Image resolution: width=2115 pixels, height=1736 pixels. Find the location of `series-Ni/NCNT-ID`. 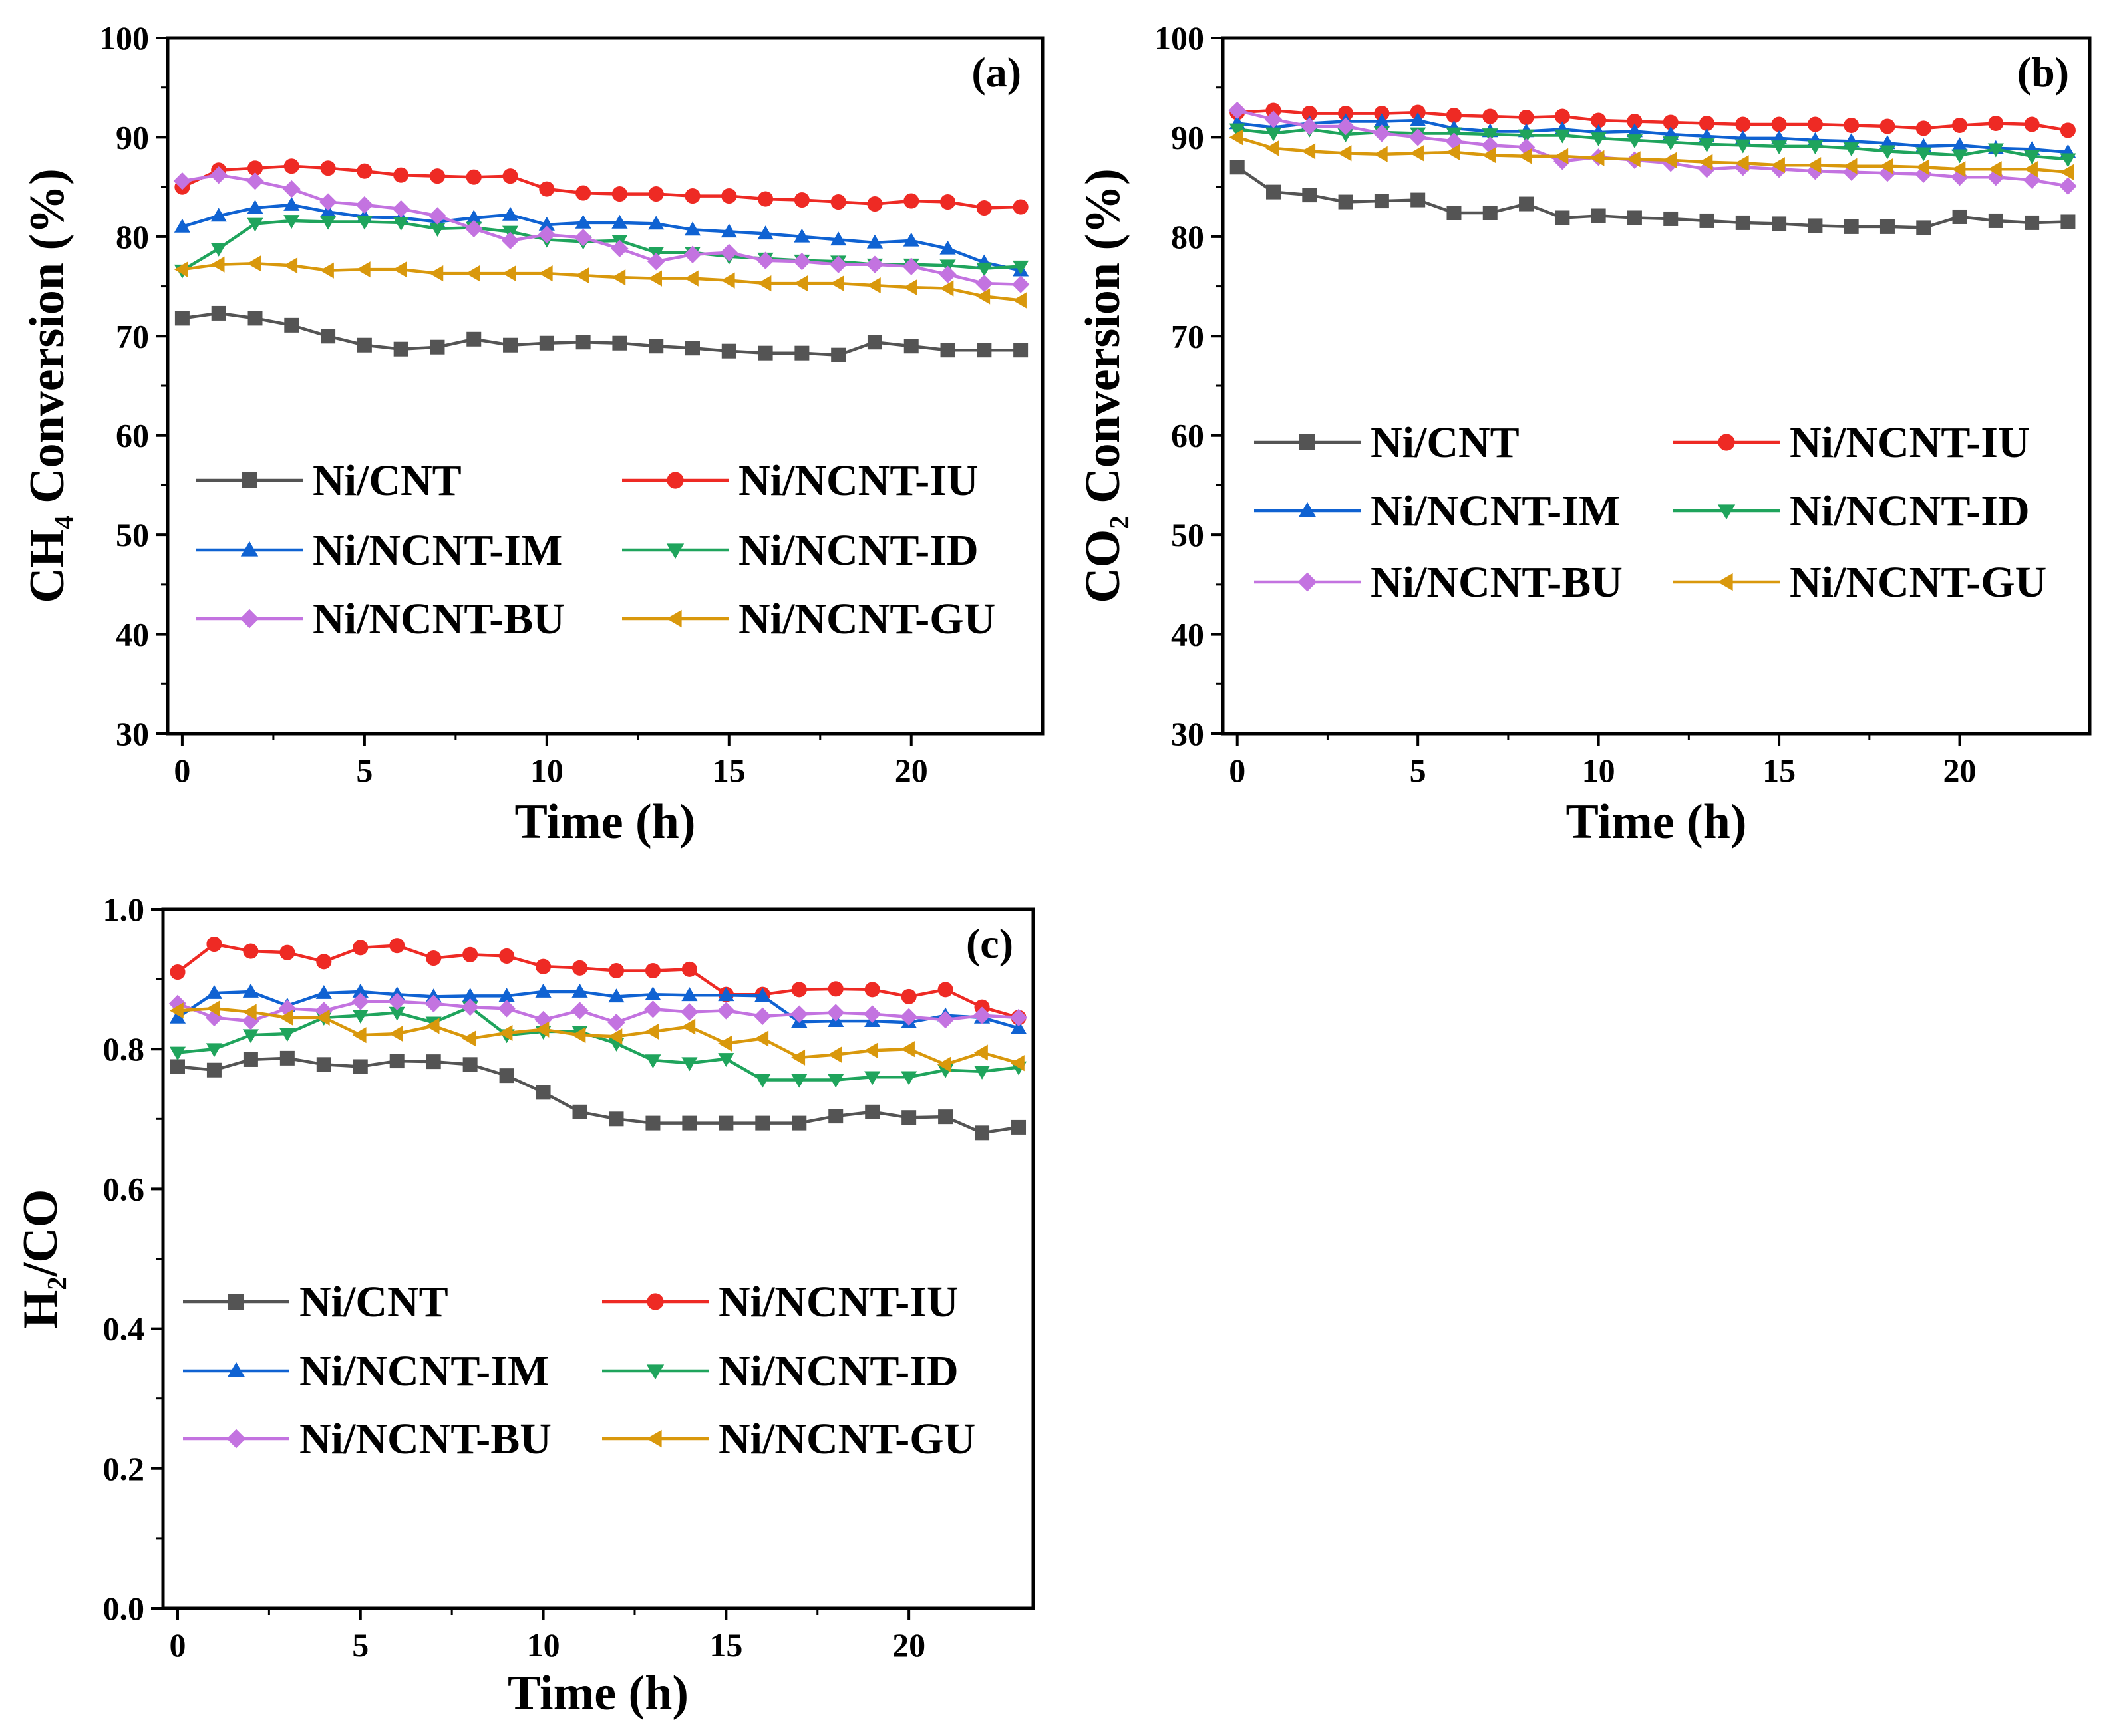

series-Ni/NCNT-ID is located at coordinates (601, 247).